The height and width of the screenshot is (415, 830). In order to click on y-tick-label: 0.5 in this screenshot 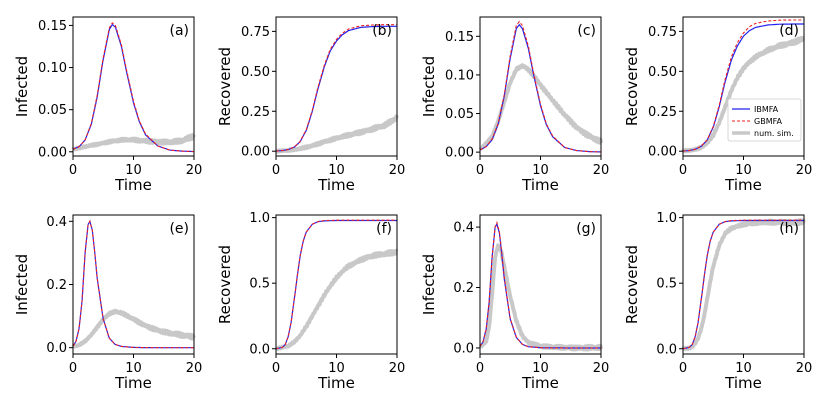, I will do `click(259, 284)`.